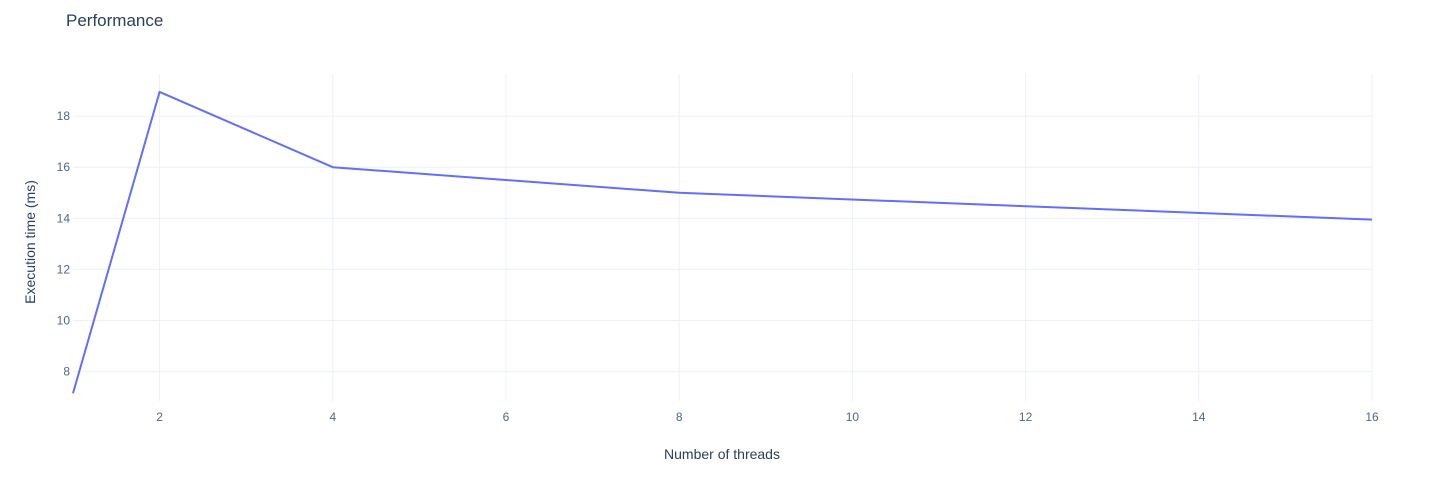  What do you see at coordinates (722, 454) in the screenshot?
I see `x-axis-label: Number of threads` at bounding box center [722, 454].